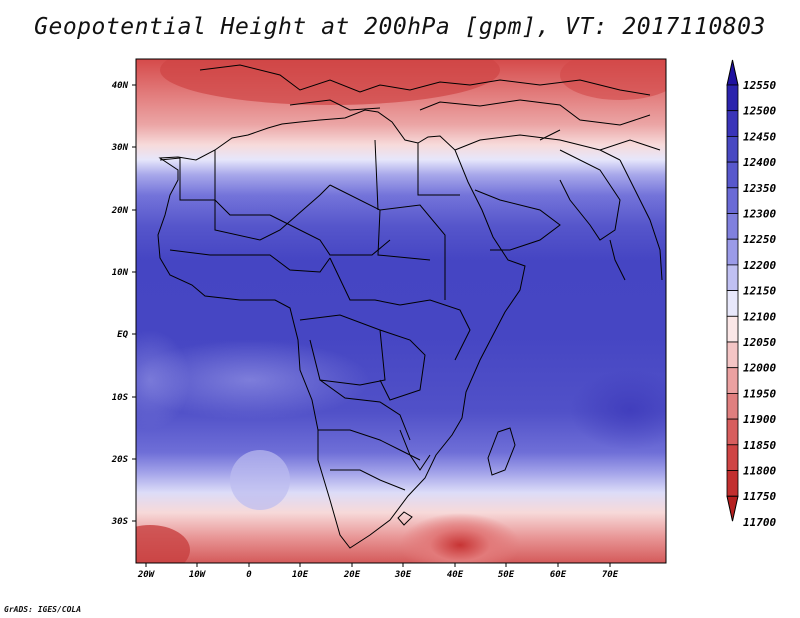 This screenshot has width=800, height=618. What do you see at coordinates (759, 419) in the screenshot?
I see `colorbar-label: 11900` at bounding box center [759, 419].